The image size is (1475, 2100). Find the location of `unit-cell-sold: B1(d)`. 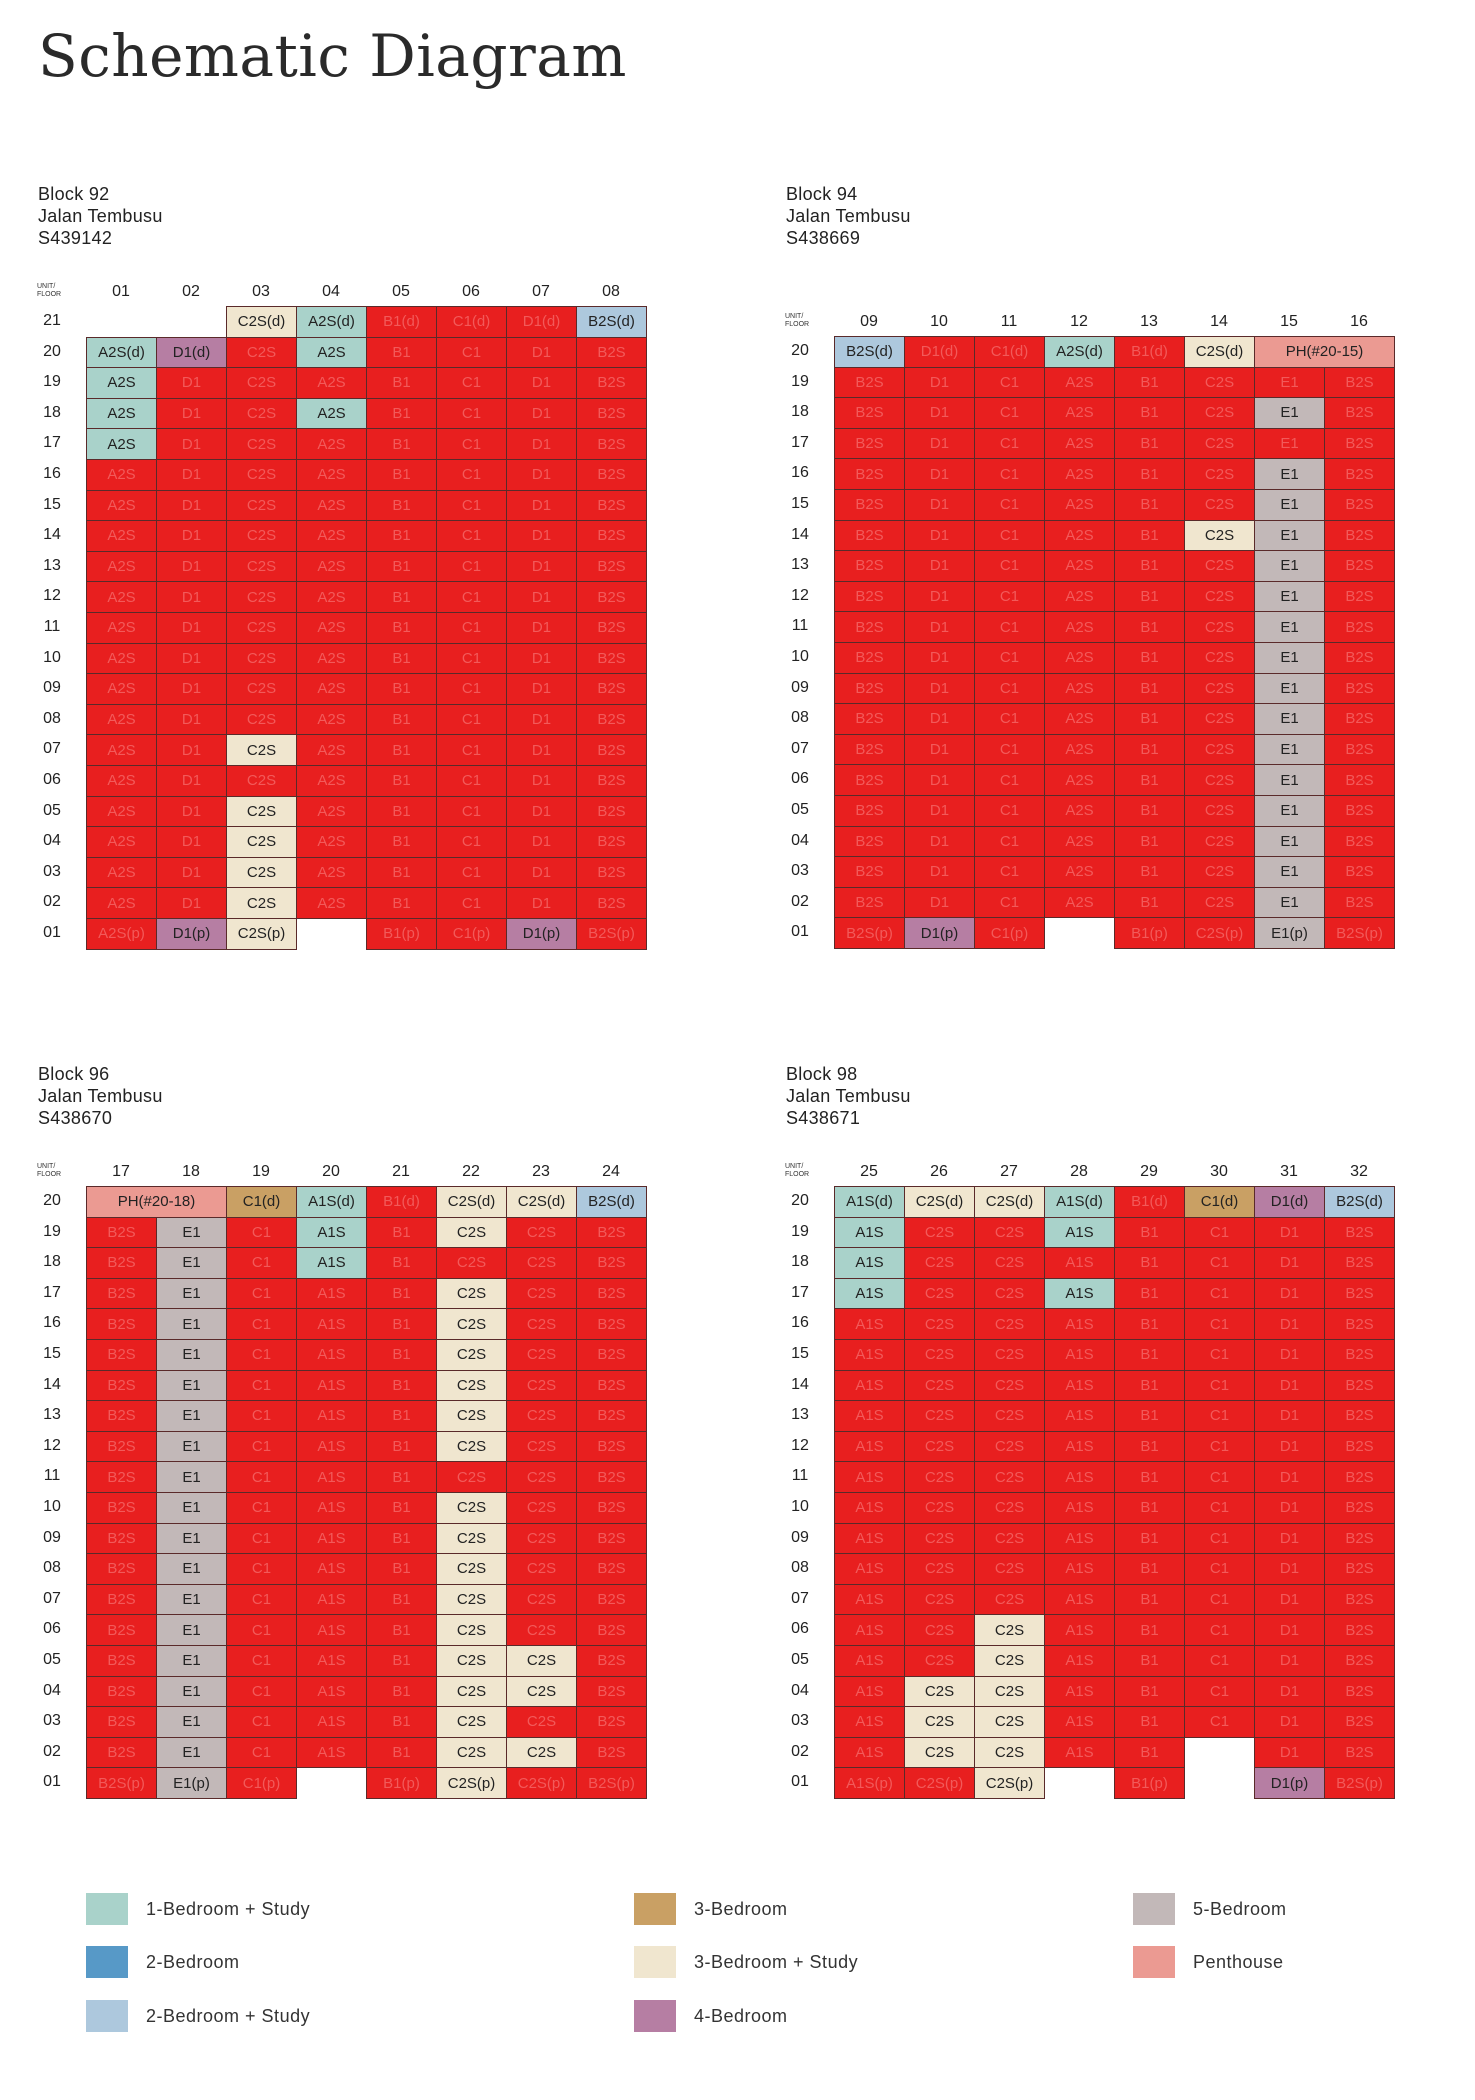

unit-cell-sold: B1(d) is located at coordinates (401, 322).